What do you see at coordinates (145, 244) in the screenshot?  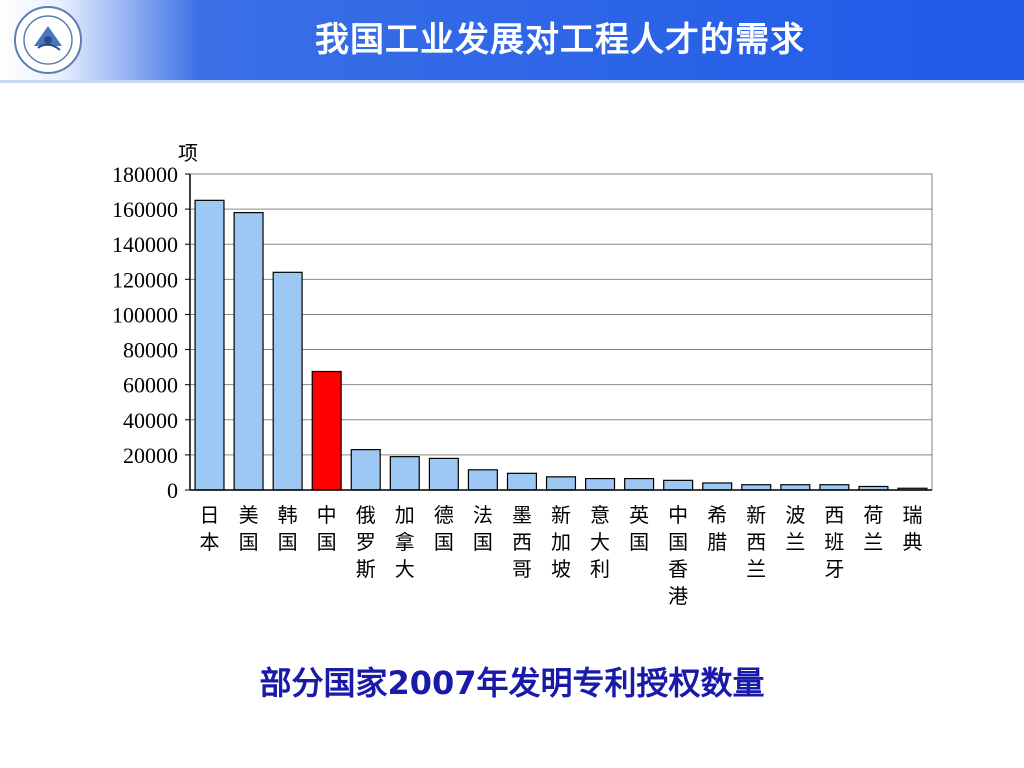 I see `y-tick-label: 140000` at bounding box center [145, 244].